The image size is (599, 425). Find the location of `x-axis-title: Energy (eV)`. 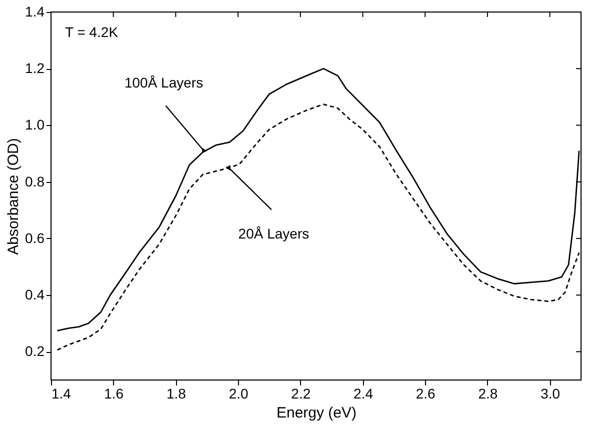

x-axis-title: Energy (eV) is located at coordinates (316, 413).